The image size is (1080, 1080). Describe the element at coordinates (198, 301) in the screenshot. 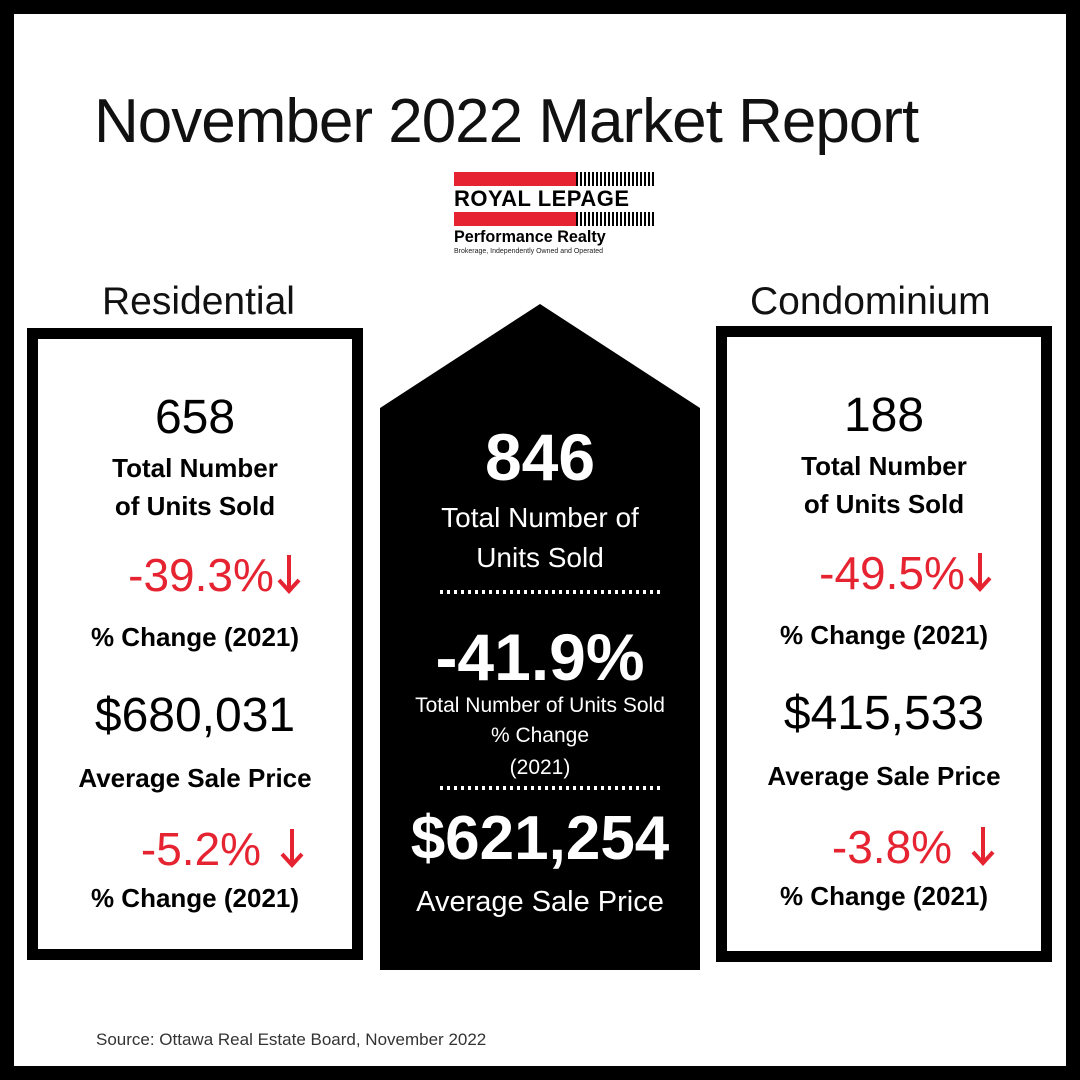

I see `residential-heading: Residential` at that location.